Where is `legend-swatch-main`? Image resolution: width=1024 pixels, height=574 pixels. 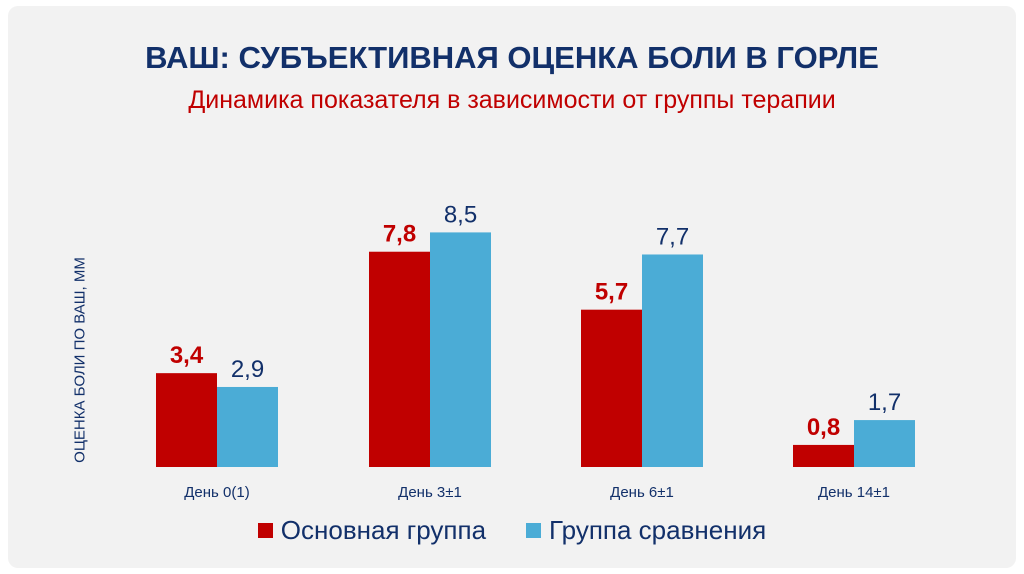 legend-swatch-main is located at coordinates (265, 530).